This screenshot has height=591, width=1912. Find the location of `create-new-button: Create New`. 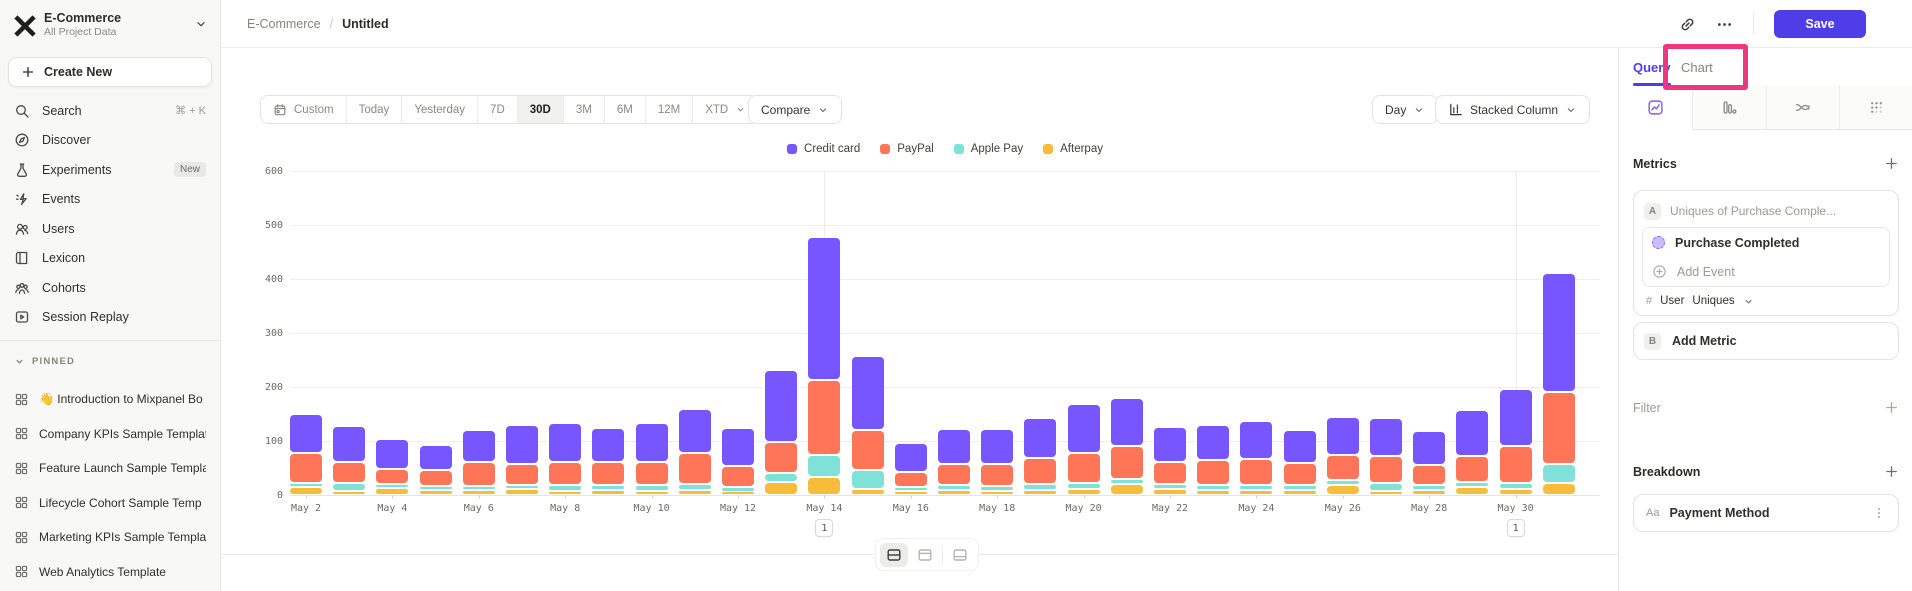

create-new-button: Create New is located at coordinates (110, 72).